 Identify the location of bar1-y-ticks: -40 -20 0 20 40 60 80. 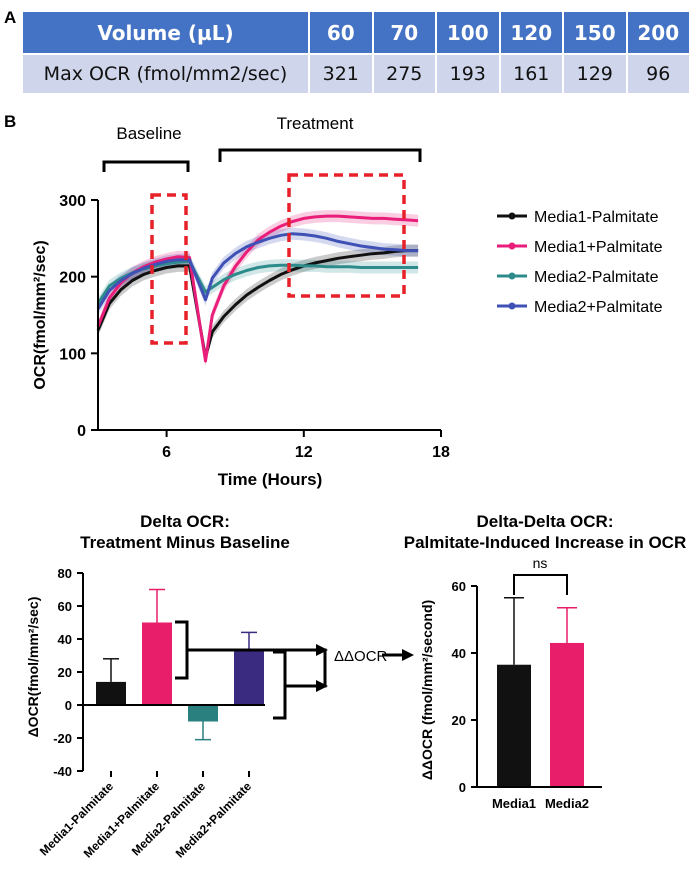
(68, 672).